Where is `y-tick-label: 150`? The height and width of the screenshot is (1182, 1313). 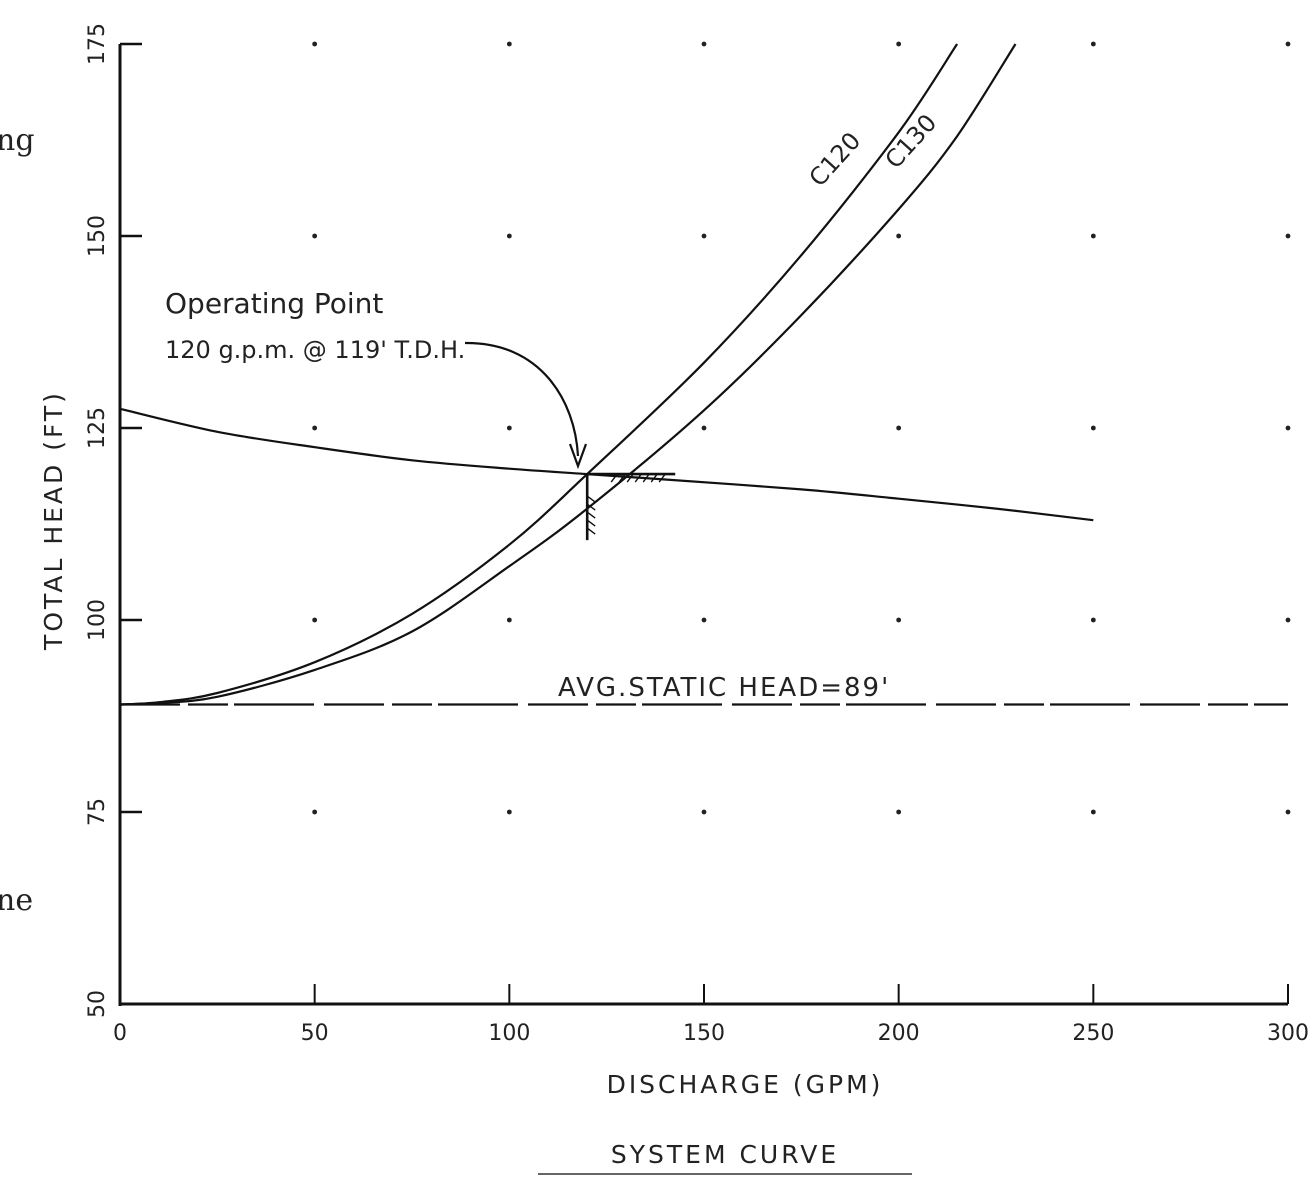
y-tick-label: 150 is located at coordinates (97, 236).